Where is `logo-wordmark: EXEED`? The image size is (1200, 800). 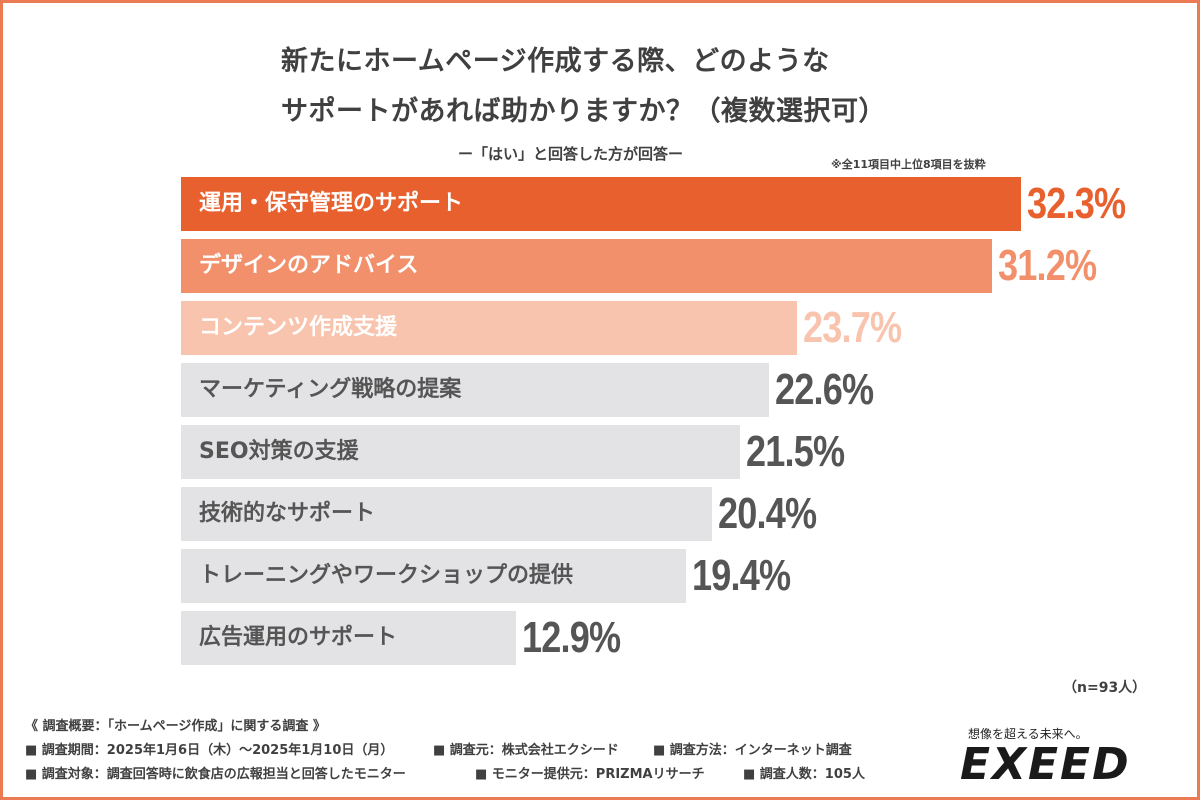 logo-wordmark: EXEED is located at coordinates (1045, 764).